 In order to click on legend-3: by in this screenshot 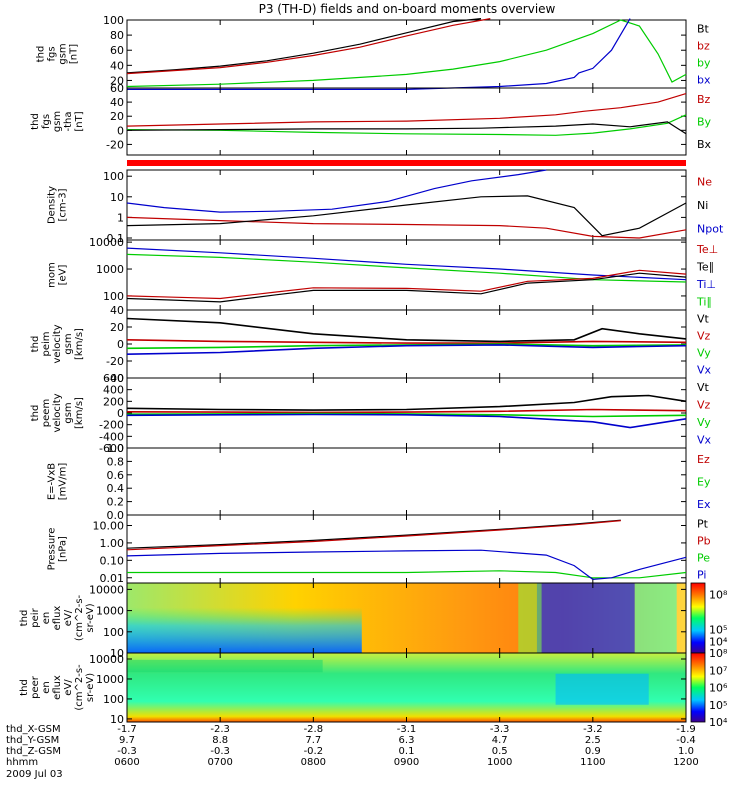, I will do `click(704, 63)`.